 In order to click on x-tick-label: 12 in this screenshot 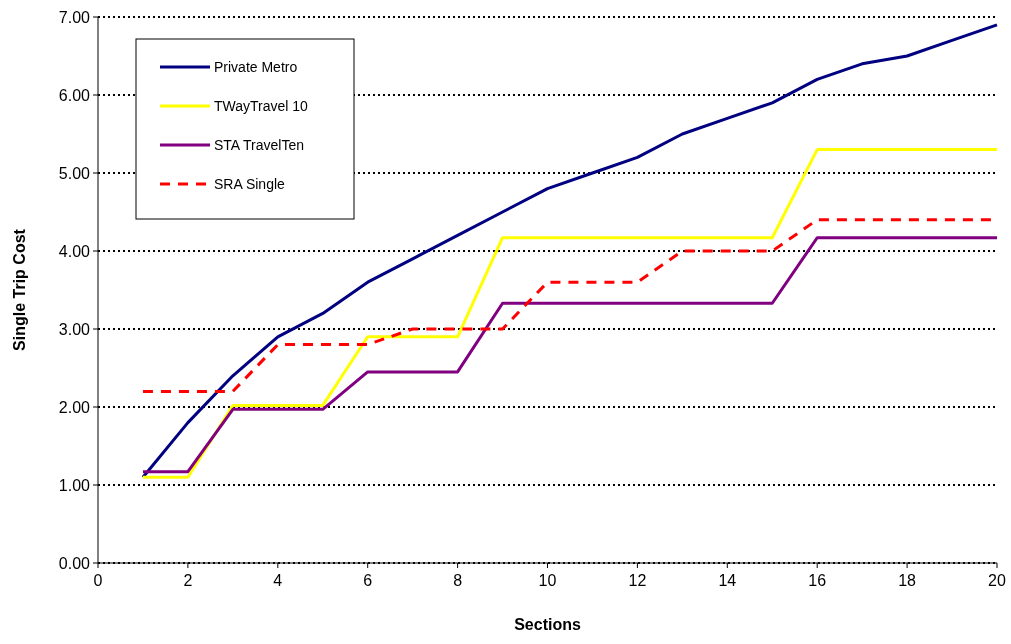, I will do `click(637, 580)`.